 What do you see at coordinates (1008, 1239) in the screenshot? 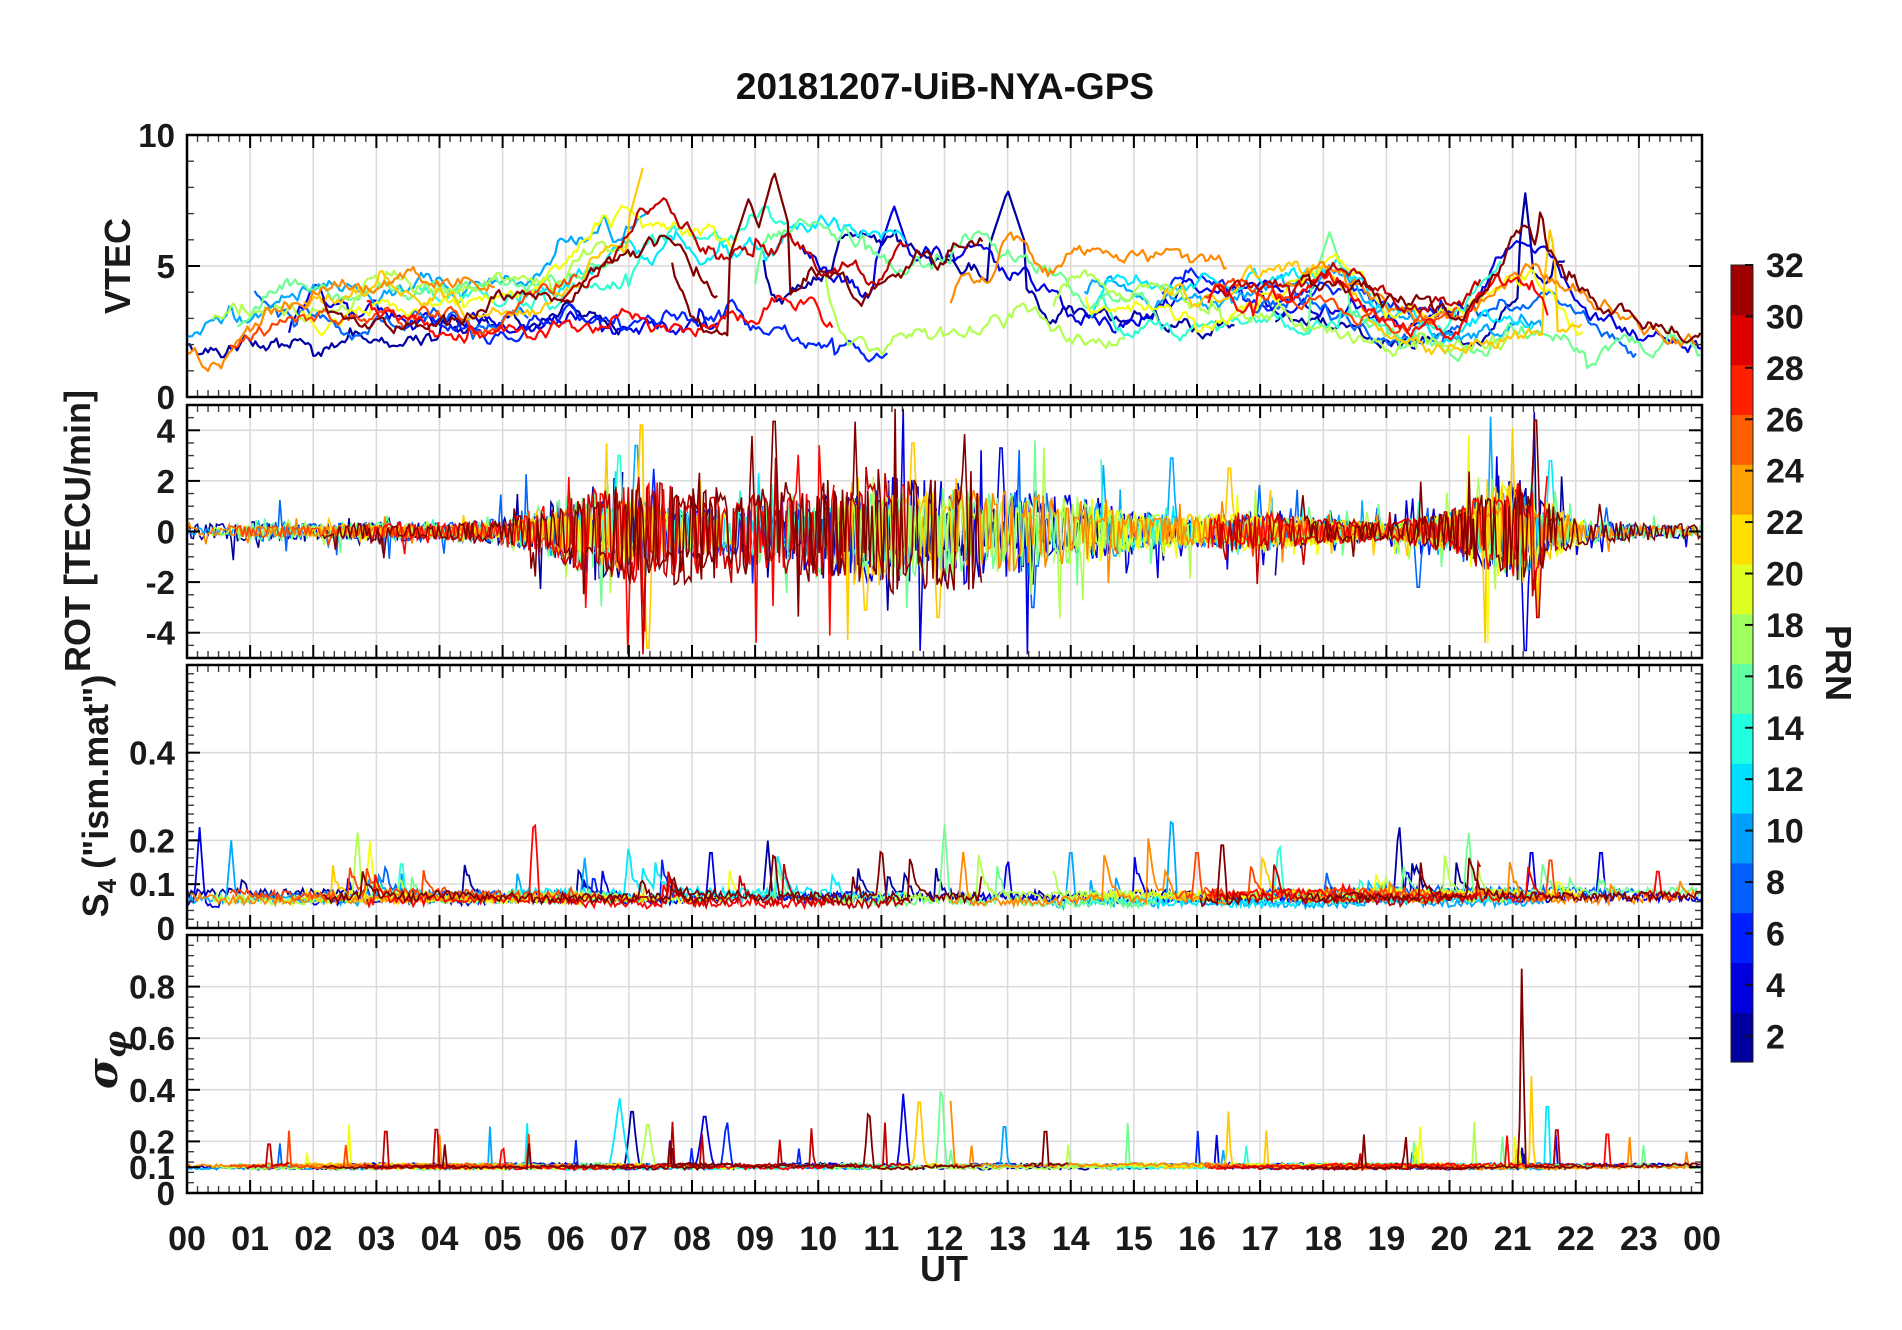
I see `x-tick-label: 13` at bounding box center [1008, 1239].